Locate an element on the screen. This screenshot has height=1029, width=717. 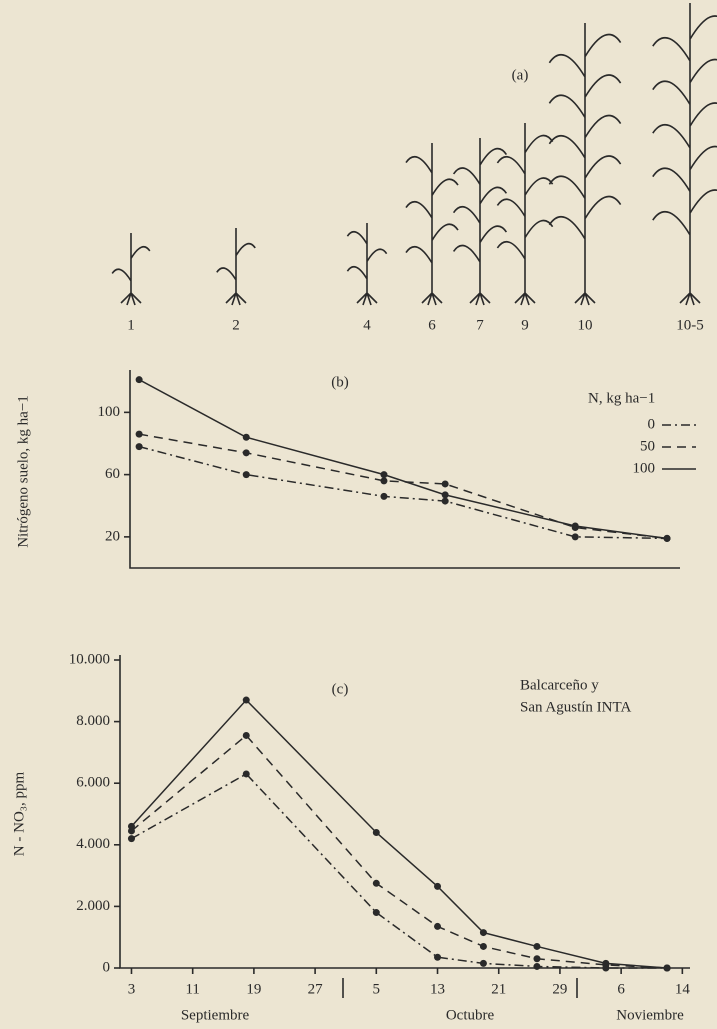
legend-title: N, kg ha−1 is located at coordinates (621, 398).